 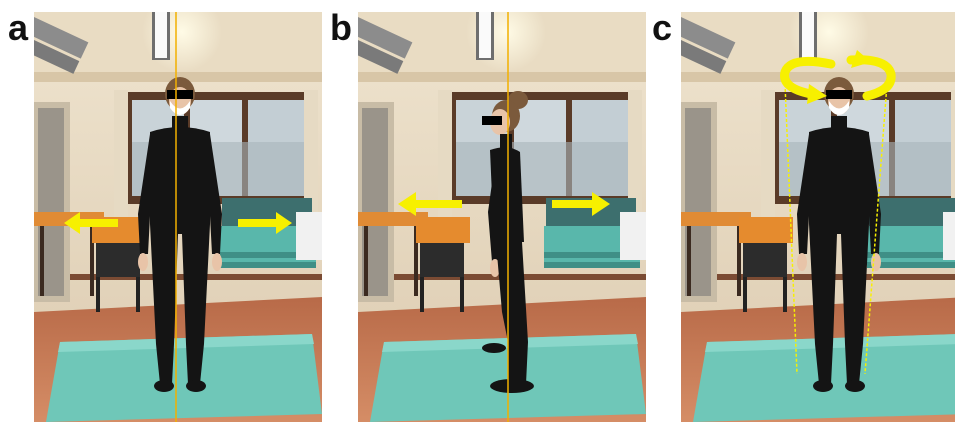 I want to click on panel-label-c: c, so click(x=662, y=27).